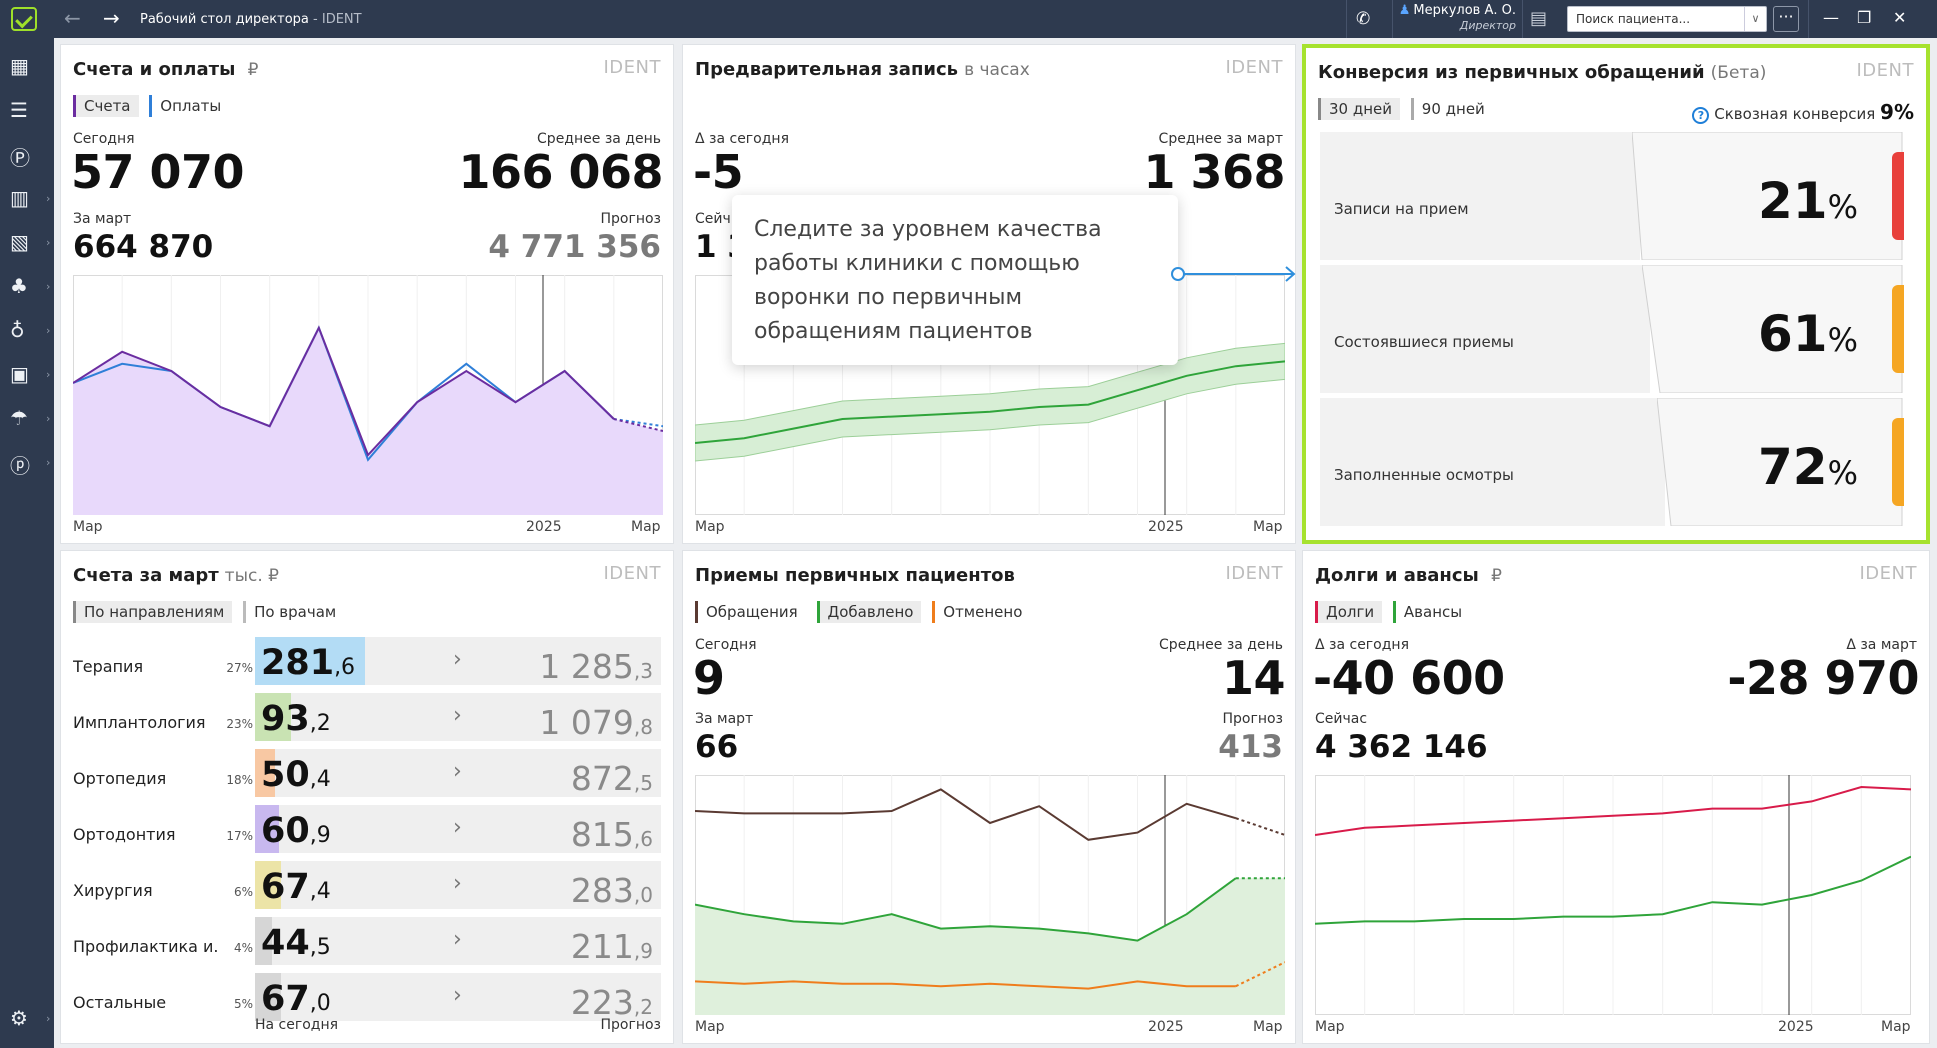 The height and width of the screenshot is (1048, 1937). Describe the element at coordinates (367, 996) in the screenshot. I see `direction-row: Остальные 5% 67,0 › 223,2` at that location.